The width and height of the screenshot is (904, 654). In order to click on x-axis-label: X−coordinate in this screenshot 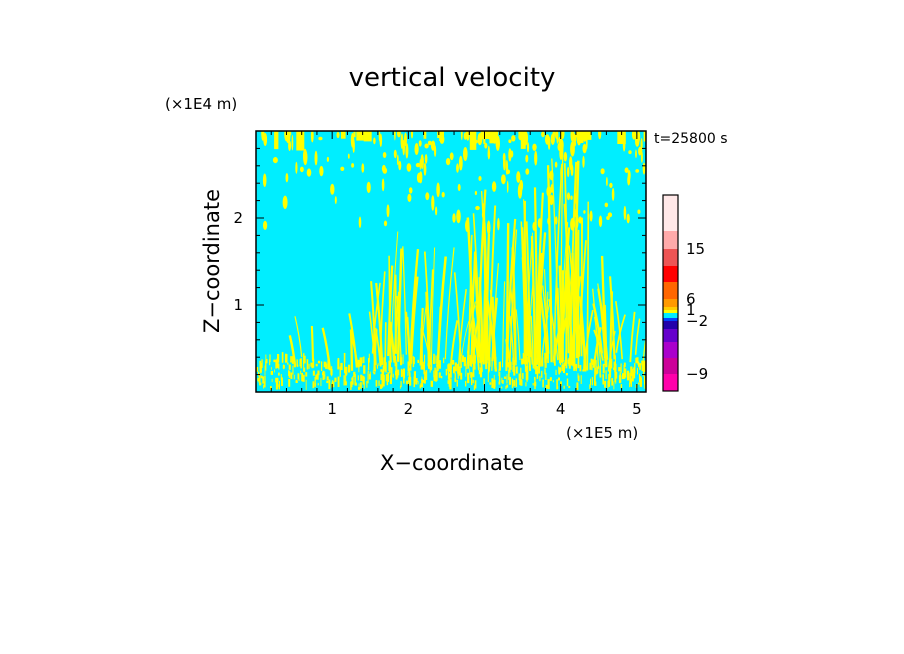, I will do `click(452, 463)`.